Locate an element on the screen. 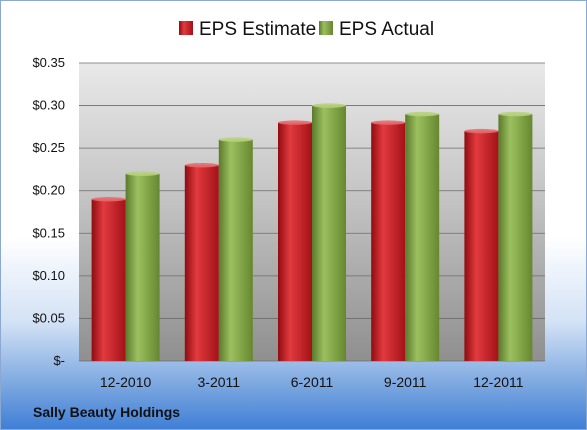 The image size is (587, 430). legend: EPS Estimate EPS Actual is located at coordinates (306, 29).